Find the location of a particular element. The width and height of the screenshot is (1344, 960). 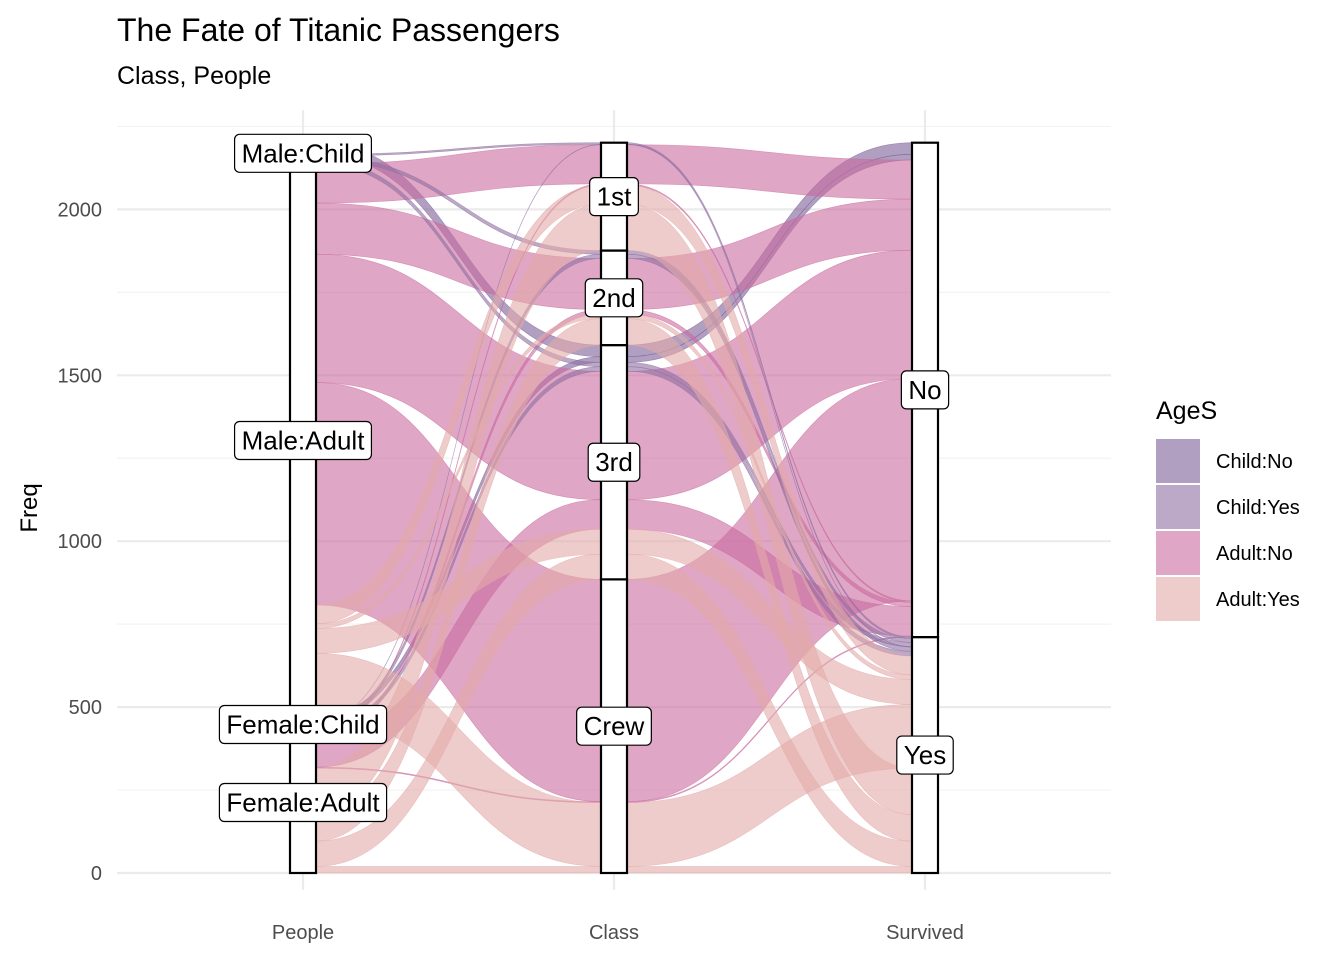

stratum-label: Yes is located at coordinates (925, 755).